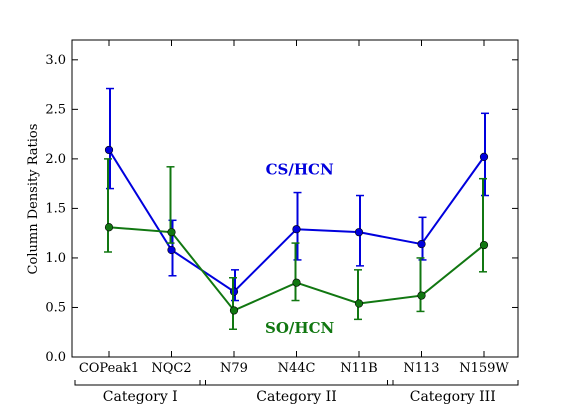 The image size is (576, 410). What do you see at coordinates (55, 208) in the screenshot?
I see `y-tick-label: 1.5` at bounding box center [55, 208].